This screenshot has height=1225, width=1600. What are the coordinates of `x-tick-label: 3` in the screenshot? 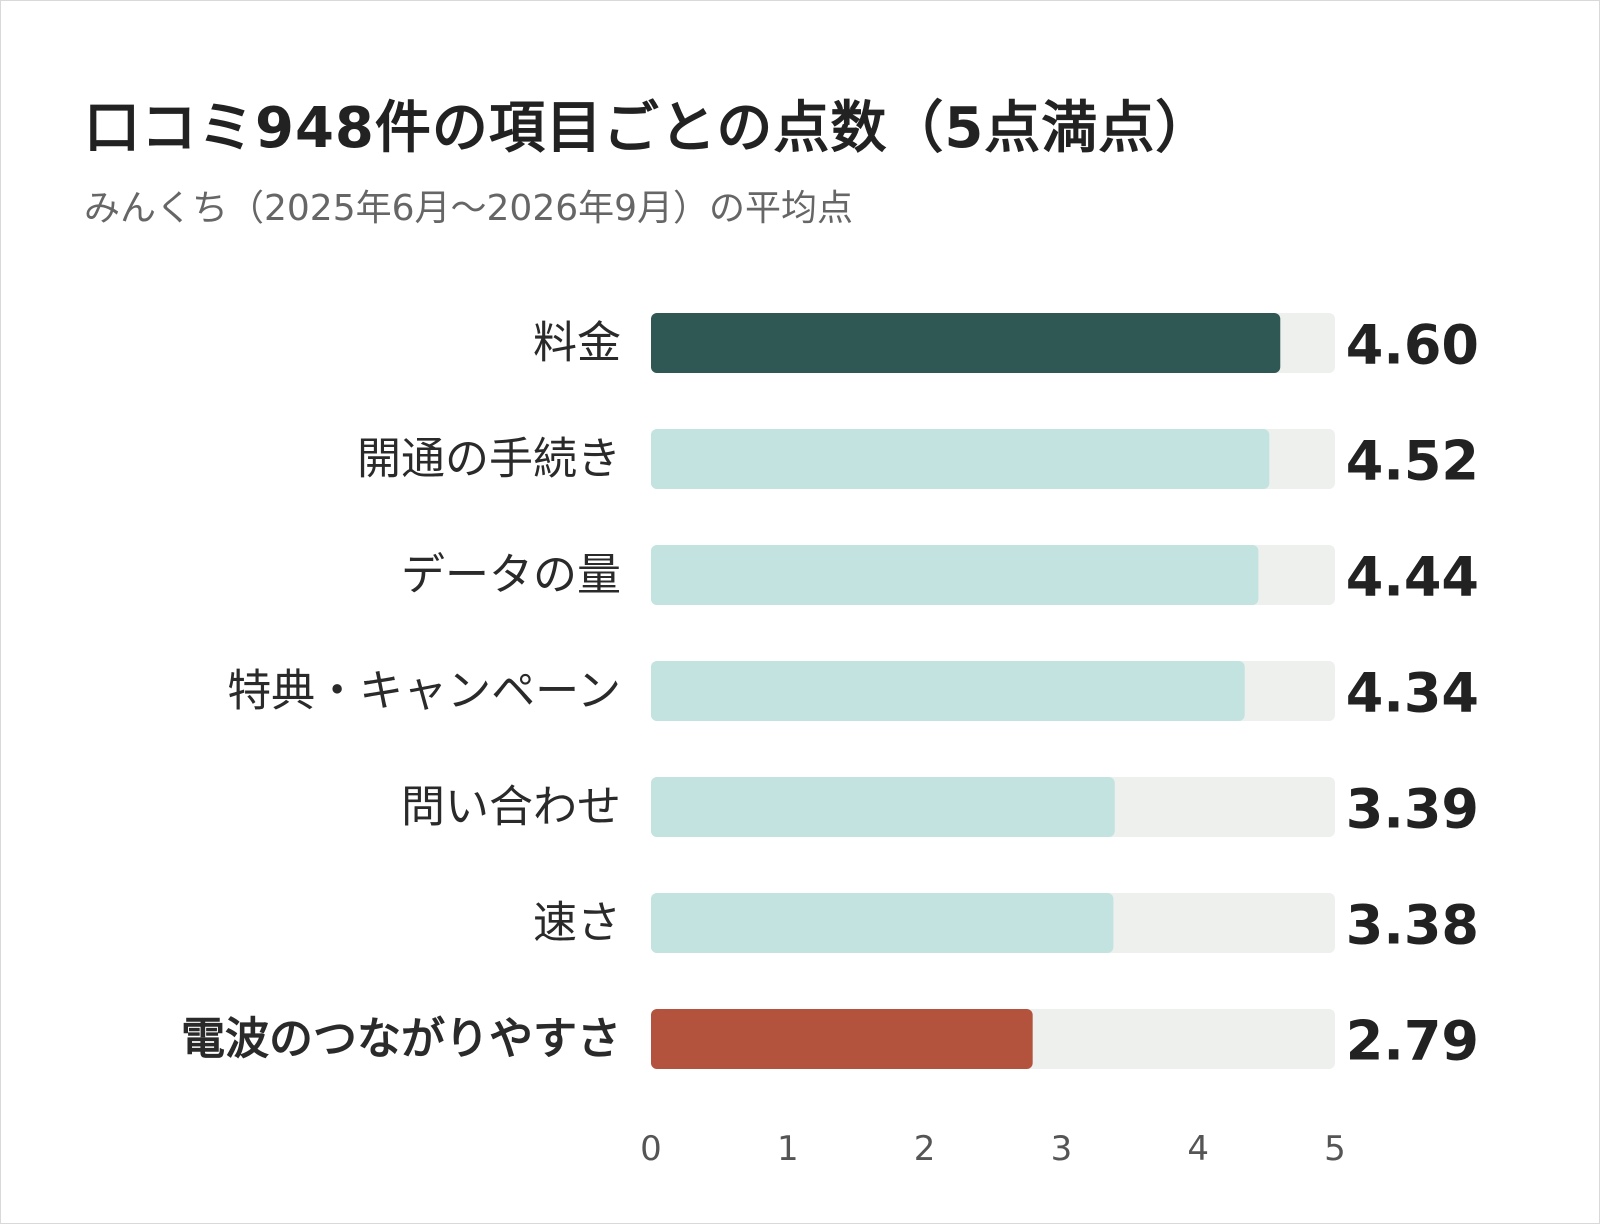 It's located at (1062, 1149).